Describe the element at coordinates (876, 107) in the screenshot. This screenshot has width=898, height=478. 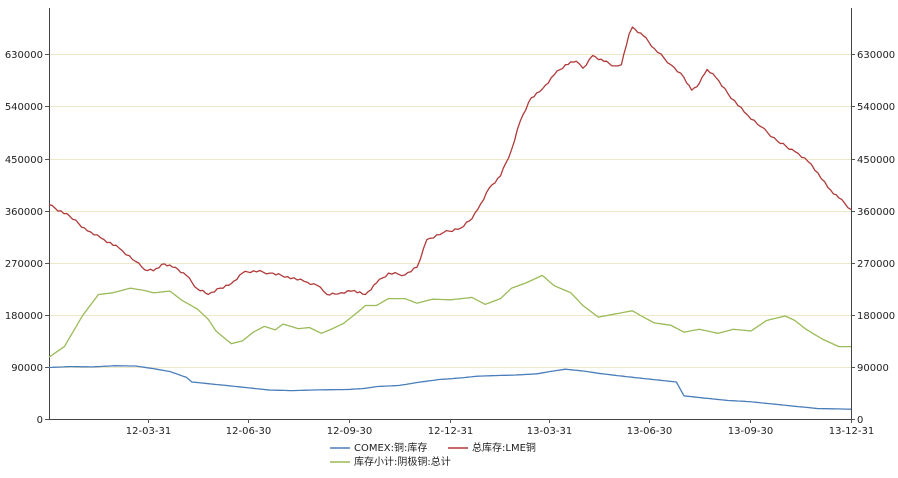
I see `y-tick-label-right: 540000` at that location.